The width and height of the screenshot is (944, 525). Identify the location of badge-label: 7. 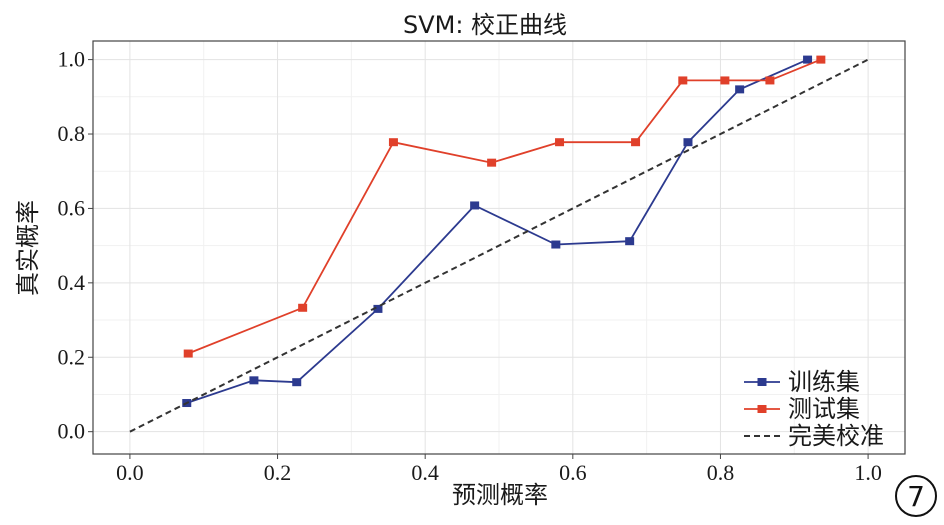
(916, 496).